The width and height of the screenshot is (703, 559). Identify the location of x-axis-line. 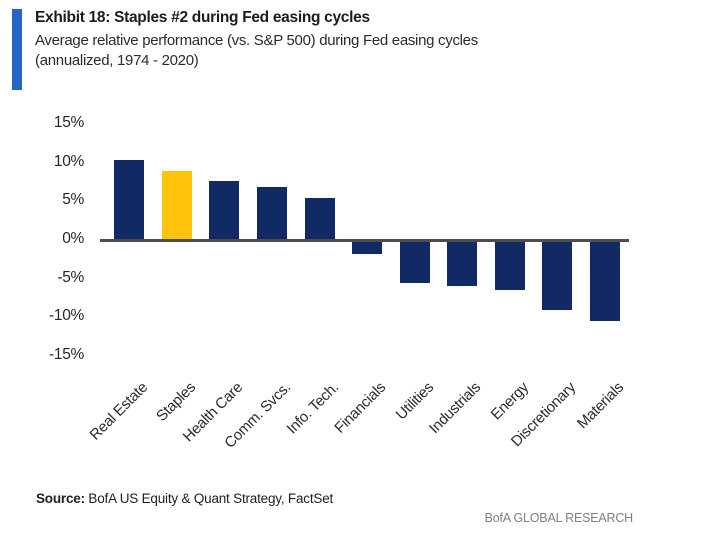
(364, 240).